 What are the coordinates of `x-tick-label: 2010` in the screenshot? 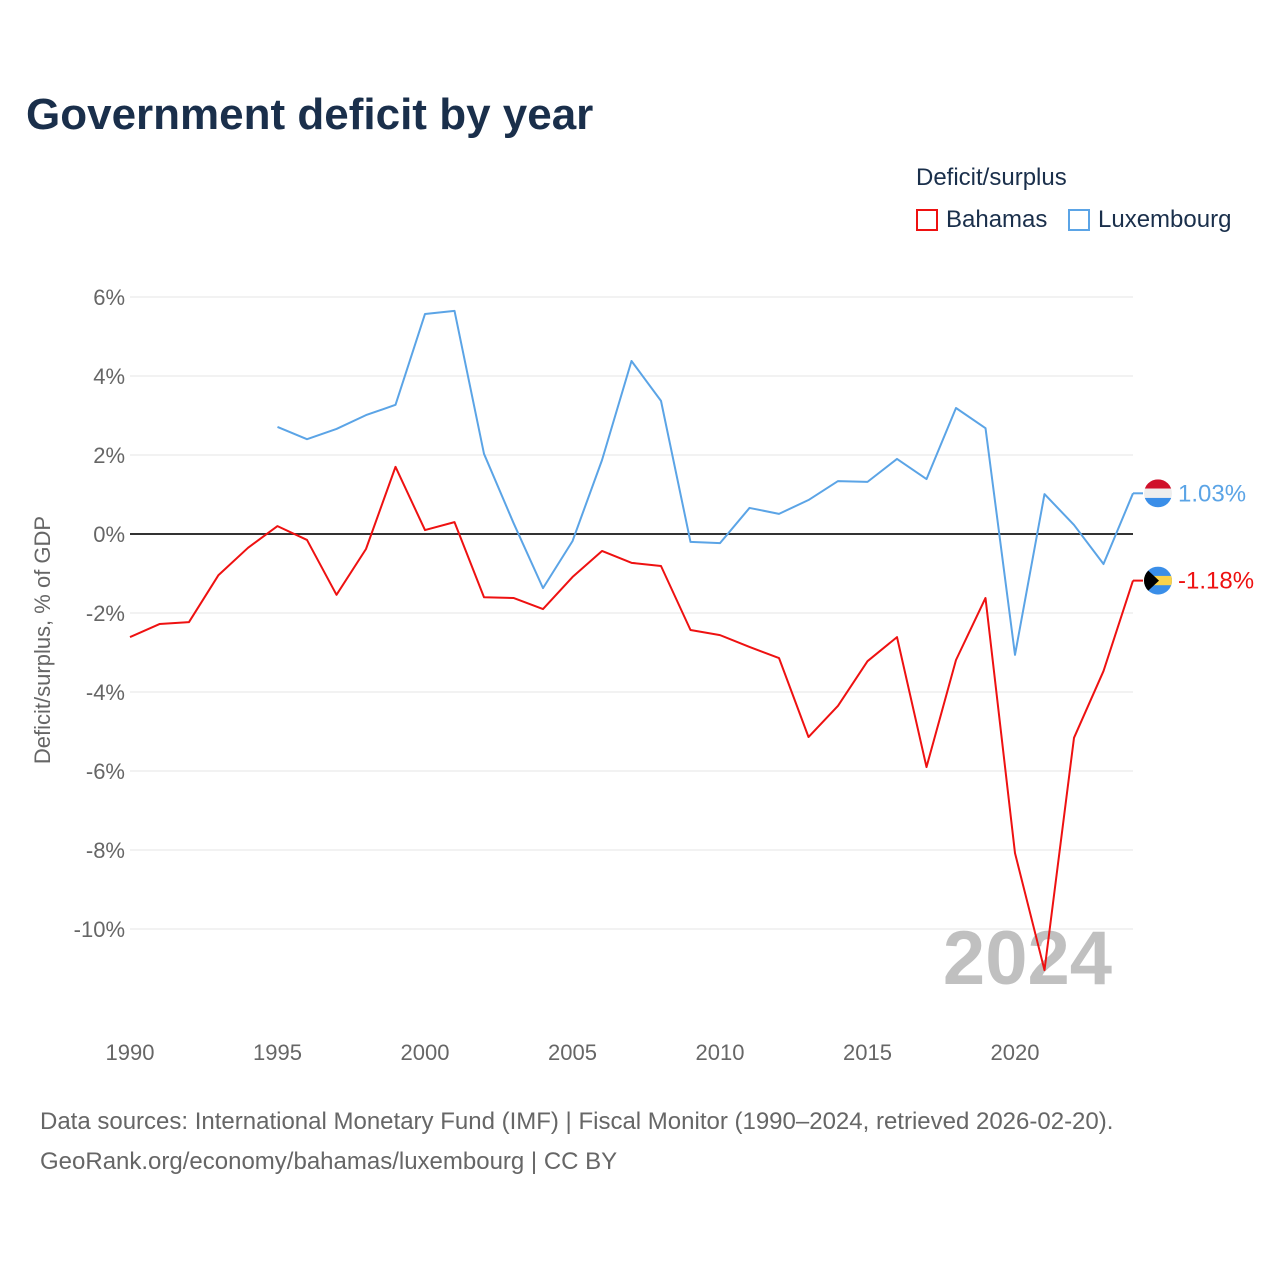 It's located at (720, 1052).